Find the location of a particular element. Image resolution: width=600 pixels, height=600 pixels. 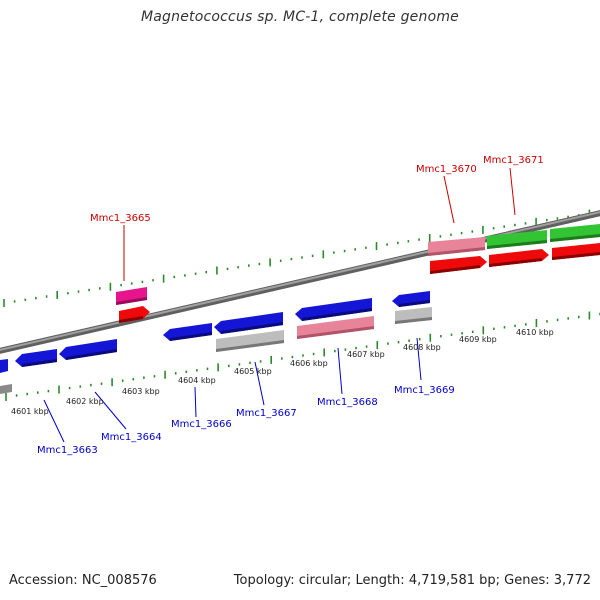

gene-green-right is located at coordinates (575, 233).